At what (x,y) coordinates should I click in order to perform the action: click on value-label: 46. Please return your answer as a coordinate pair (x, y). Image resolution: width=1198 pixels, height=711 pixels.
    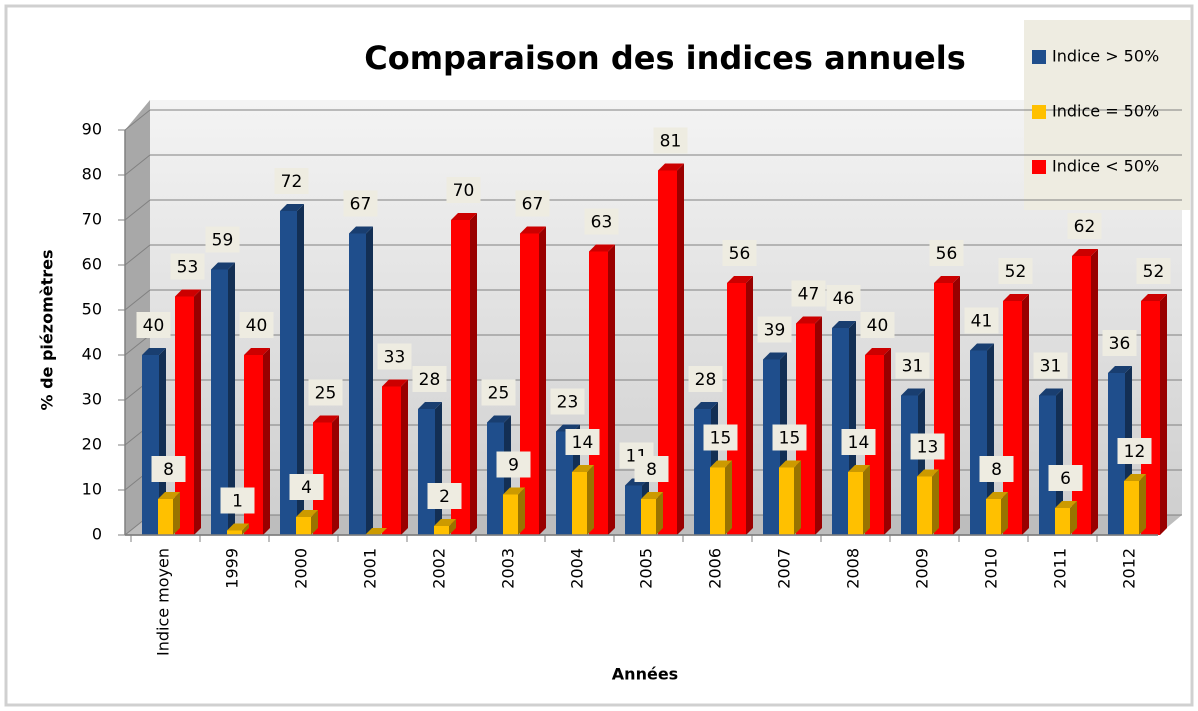
    Looking at the image, I should click on (844, 299).